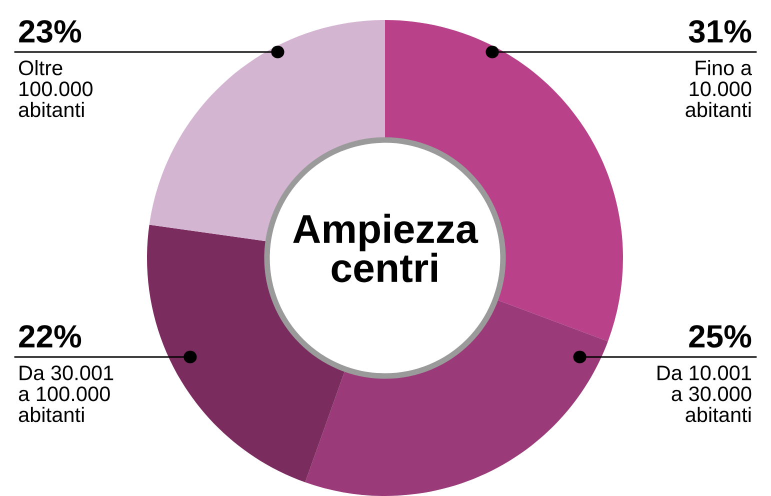 The image size is (771, 496). I want to click on data-label: 23%, so click(50, 31).